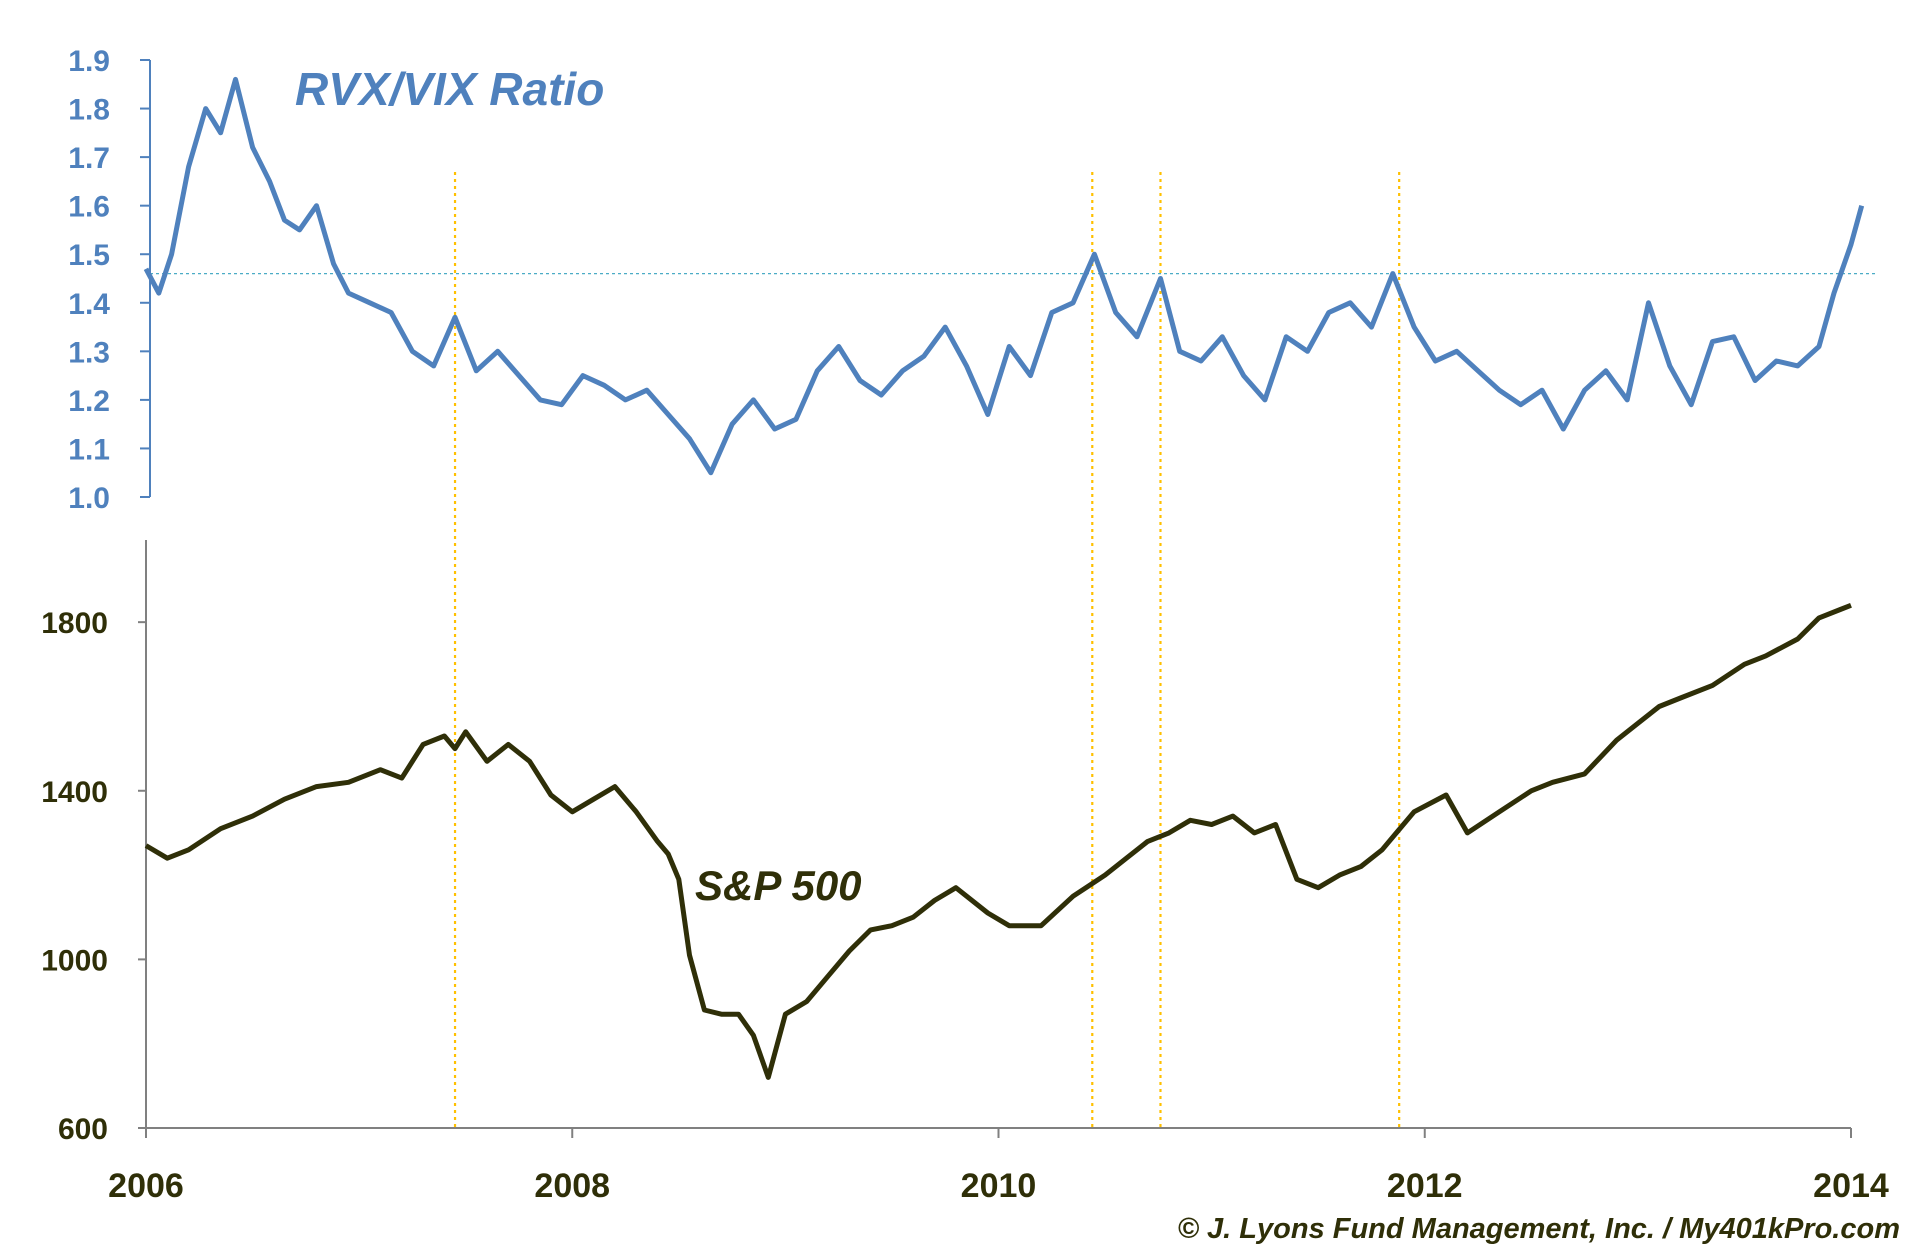 The height and width of the screenshot is (1252, 1916). I want to click on rvx-vix-ratio-title: RVX/VIX Ratio, so click(449, 89).